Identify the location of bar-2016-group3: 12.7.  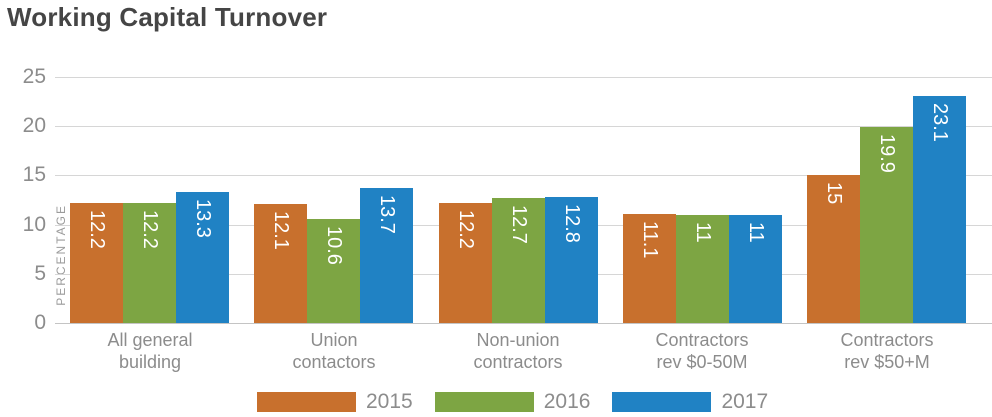
(518, 260).